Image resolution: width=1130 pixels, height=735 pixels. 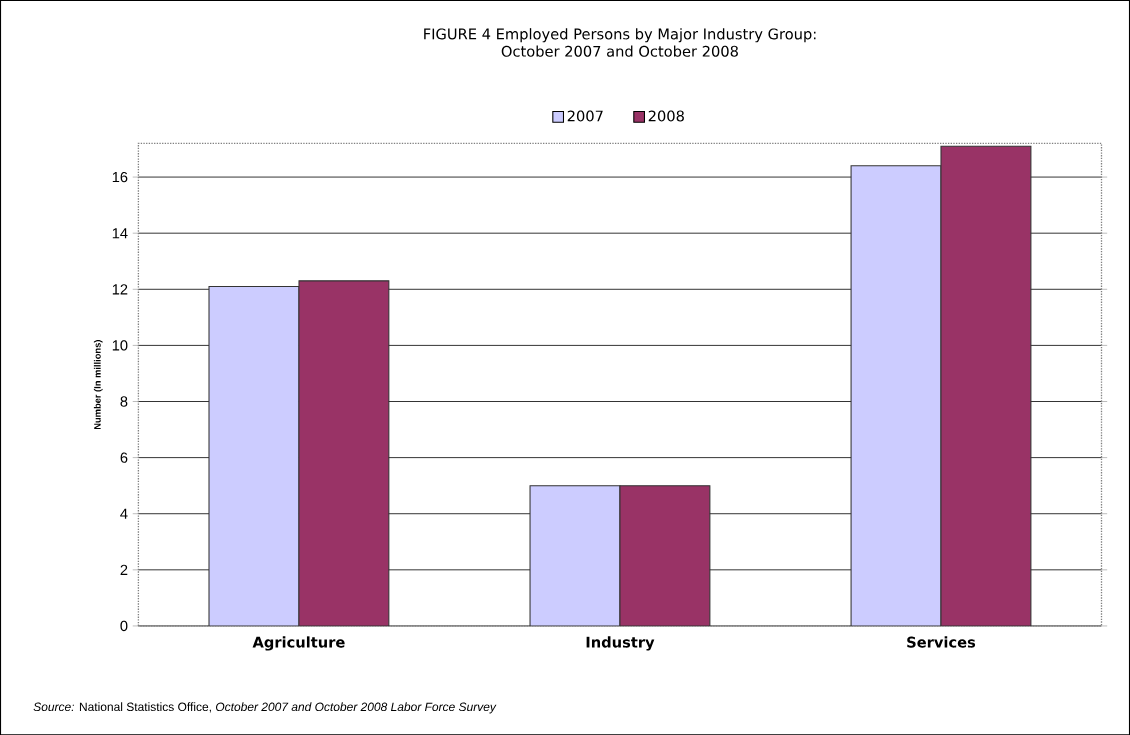 I want to click on legend-label: 2007, so click(x=585, y=116).